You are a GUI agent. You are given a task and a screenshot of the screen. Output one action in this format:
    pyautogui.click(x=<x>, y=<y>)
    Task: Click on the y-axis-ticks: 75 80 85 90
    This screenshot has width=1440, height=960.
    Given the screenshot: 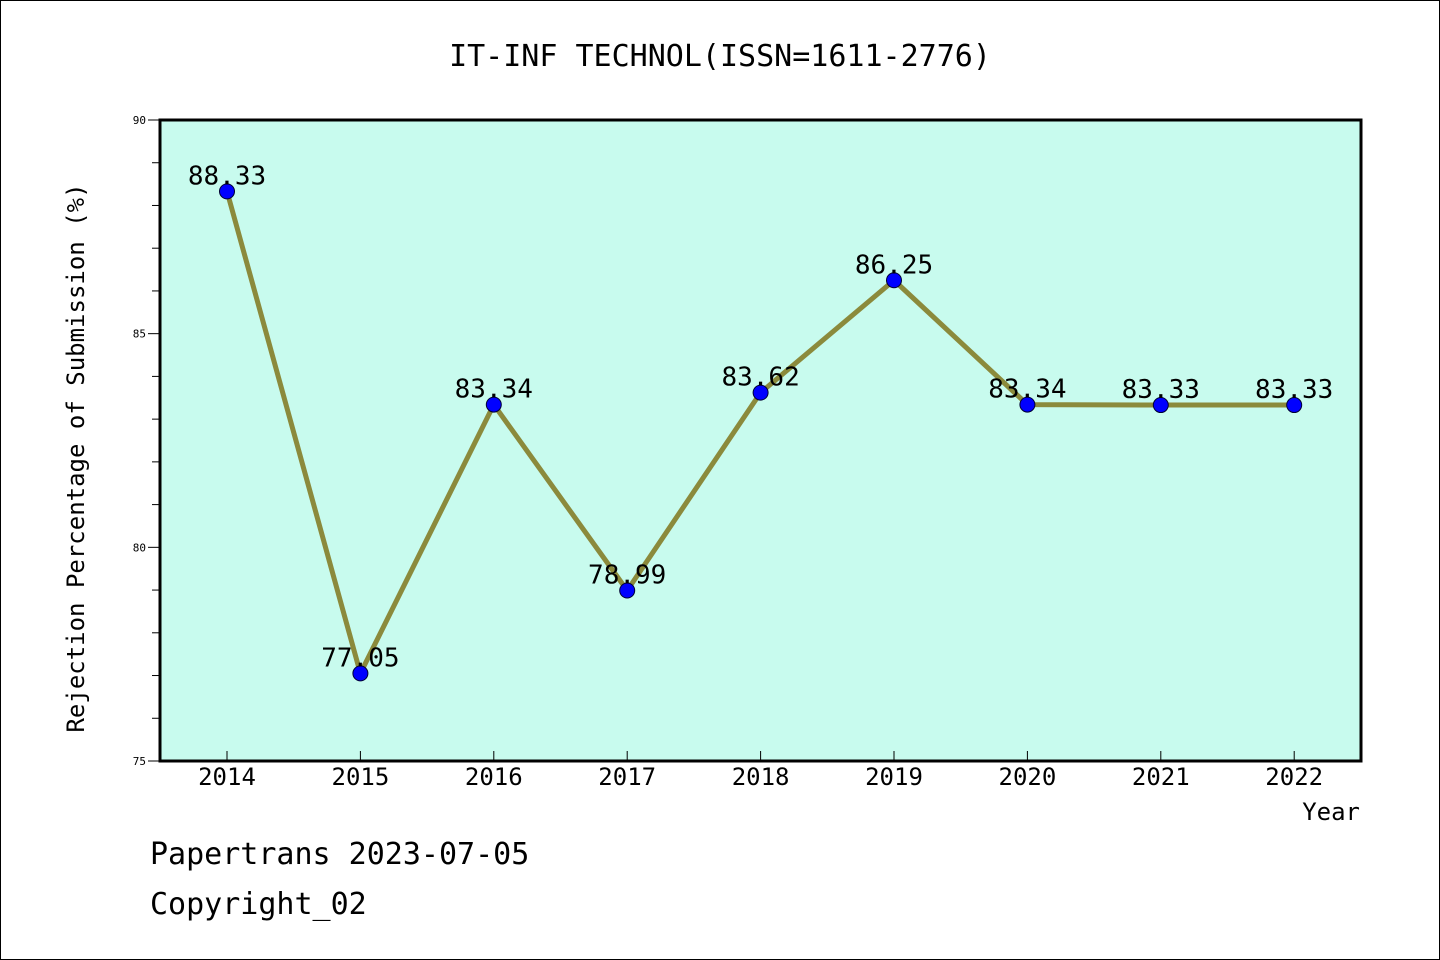 What is the action you would take?
    pyautogui.click(x=146, y=441)
    